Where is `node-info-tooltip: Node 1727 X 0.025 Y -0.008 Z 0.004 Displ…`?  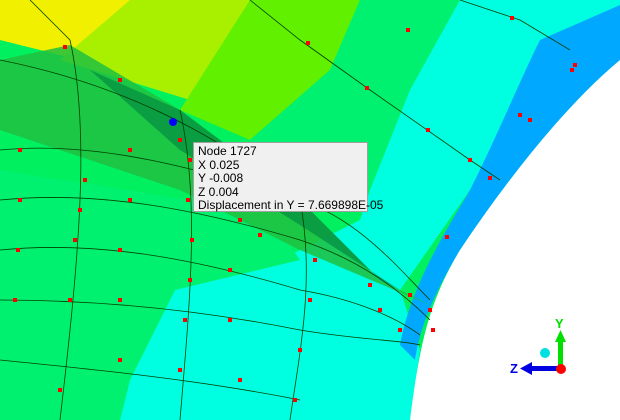 node-info-tooltip: Node 1727 X 0.025 Y -0.008 Z 0.004 Displ… is located at coordinates (288, 177).